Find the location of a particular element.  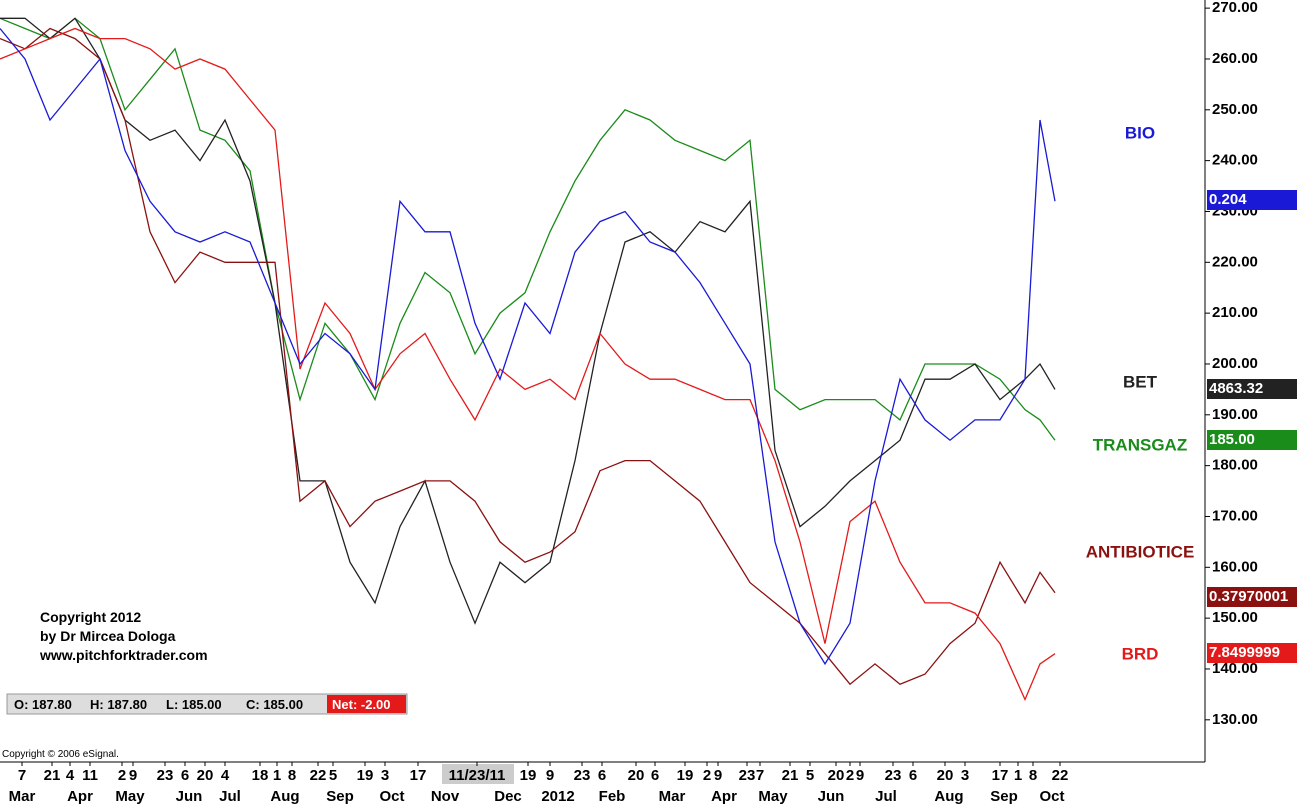

legend-label: TRANSGAZ is located at coordinates (1140, 444).